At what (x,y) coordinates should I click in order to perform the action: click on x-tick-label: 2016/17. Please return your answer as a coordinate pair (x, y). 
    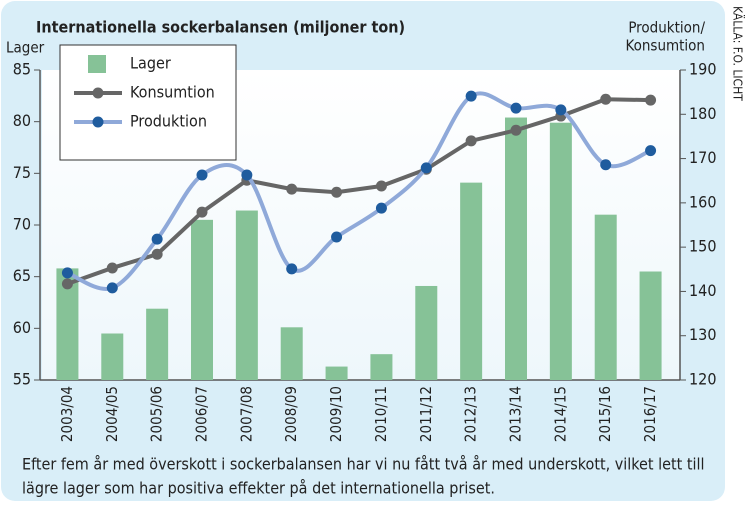
    Looking at the image, I should click on (650, 414).